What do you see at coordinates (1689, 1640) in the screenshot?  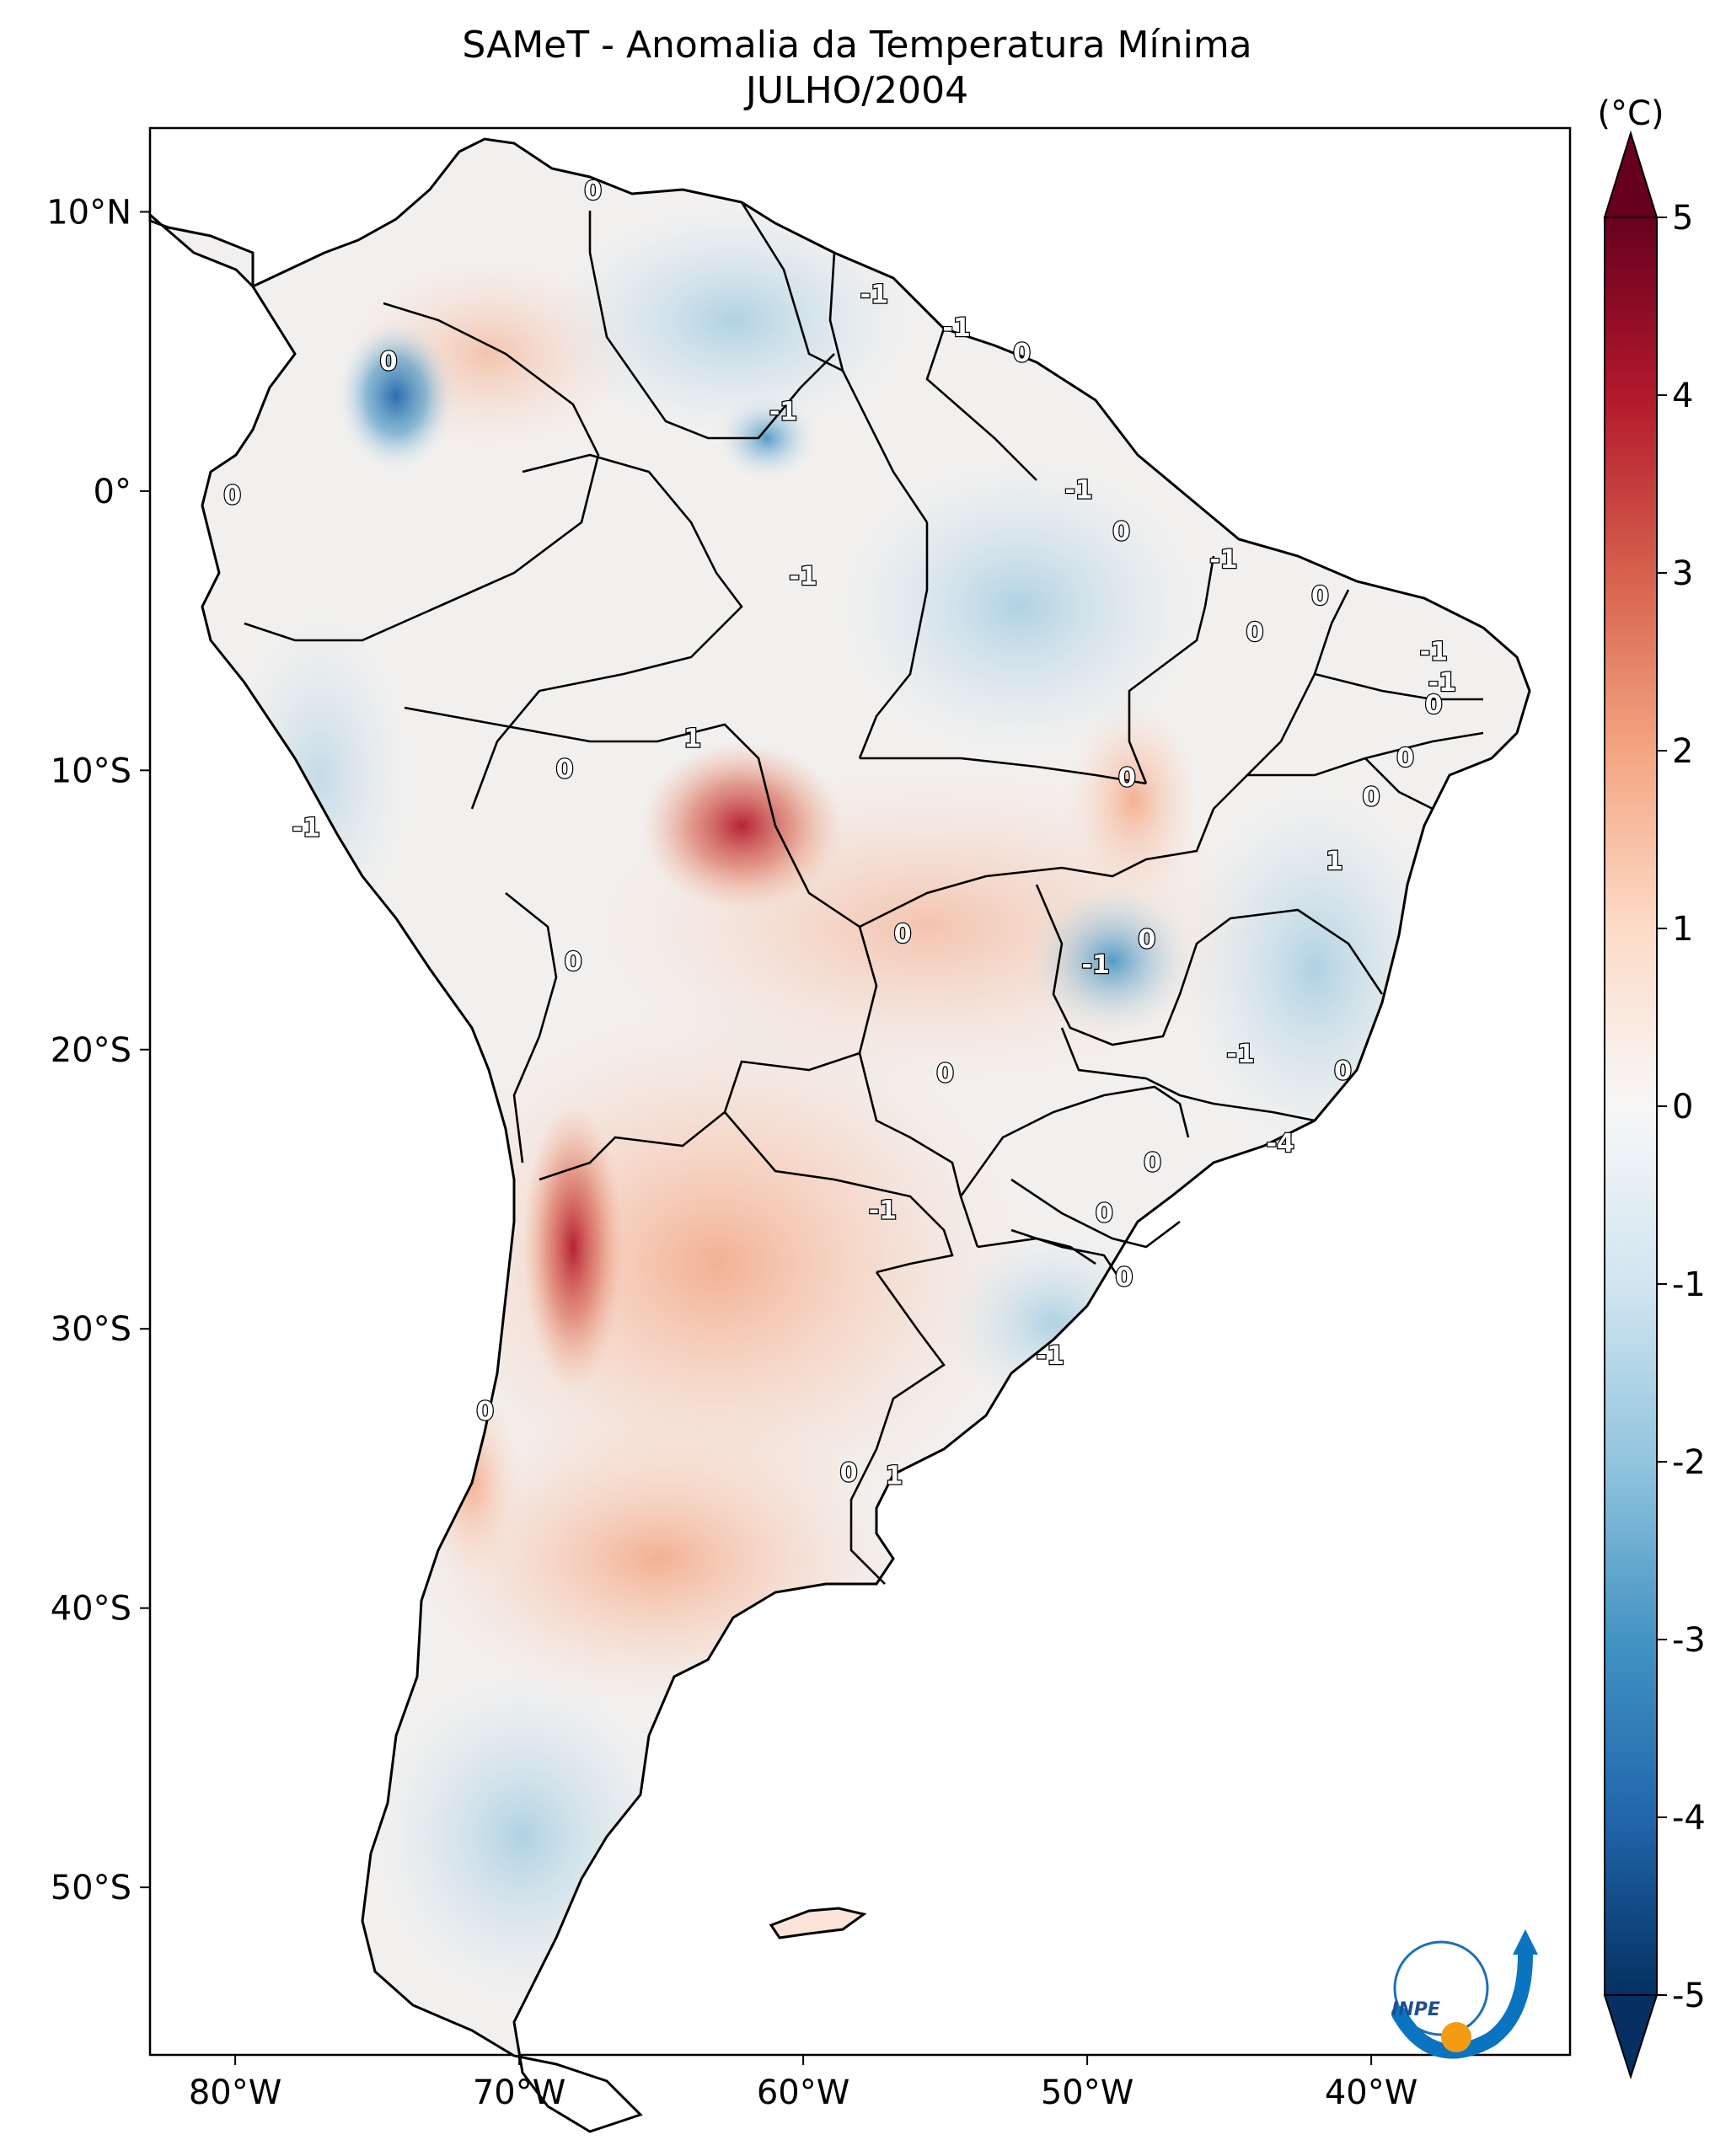 I see `colorbar-tick-label: -3` at bounding box center [1689, 1640].